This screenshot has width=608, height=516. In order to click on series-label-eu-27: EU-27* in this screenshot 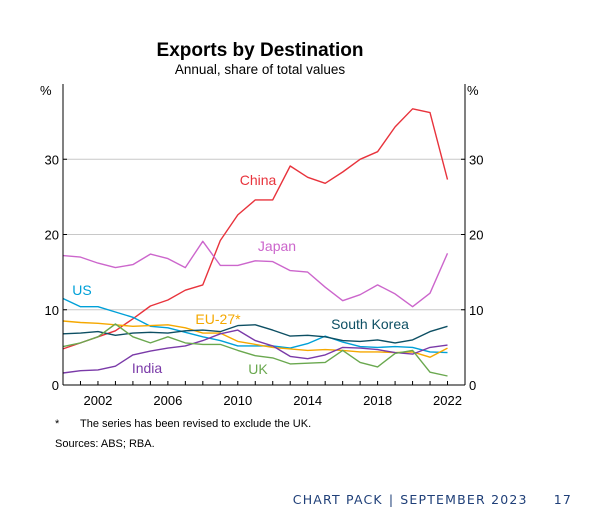, I will do `click(218, 319)`.